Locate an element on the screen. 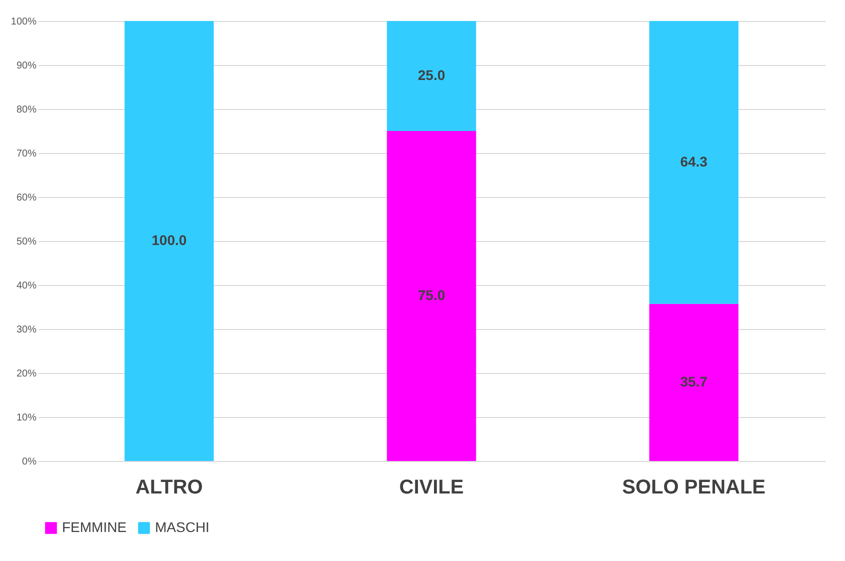  y-tick-label: 0% is located at coordinates (29, 462).